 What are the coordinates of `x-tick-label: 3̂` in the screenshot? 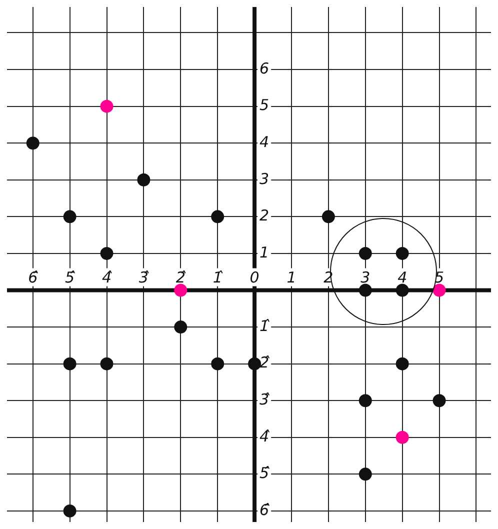 It's located at (144, 277).